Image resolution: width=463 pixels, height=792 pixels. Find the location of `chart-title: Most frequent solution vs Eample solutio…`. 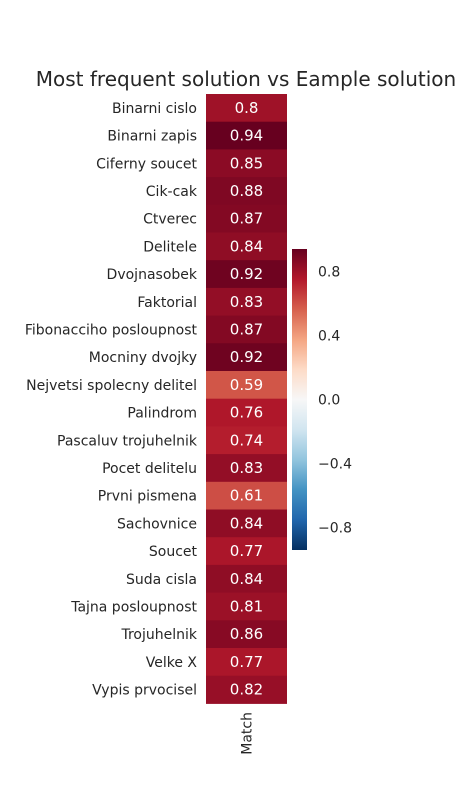

chart-title: Most frequent solution vs Eample solutio… is located at coordinates (246, 79).